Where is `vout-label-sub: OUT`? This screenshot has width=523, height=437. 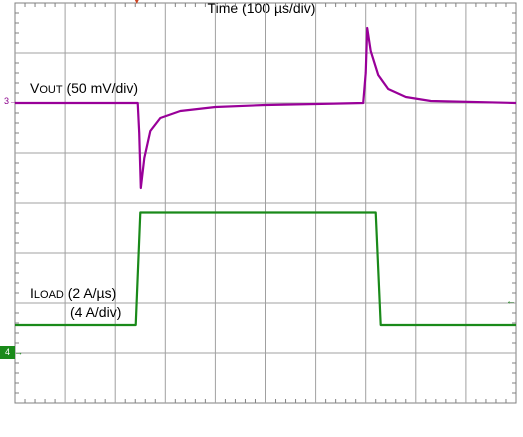 vout-label-sub: OUT is located at coordinates (51, 90).